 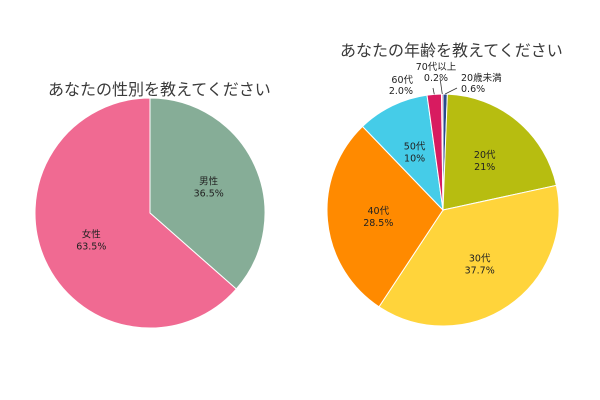 I want to click on age-value-label-0: 0.6%, so click(x=473, y=89).